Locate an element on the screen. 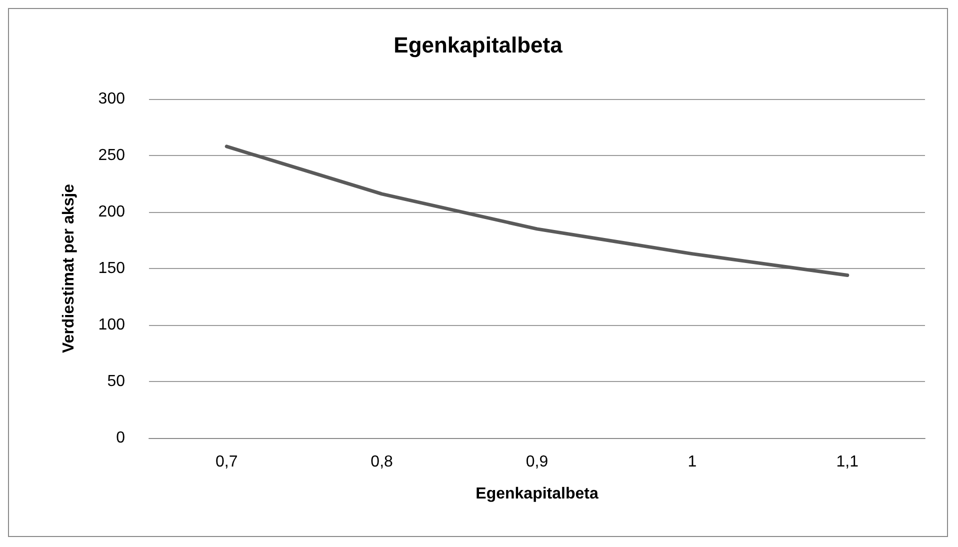  y-tick-label: 200 is located at coordinates (112, 212).